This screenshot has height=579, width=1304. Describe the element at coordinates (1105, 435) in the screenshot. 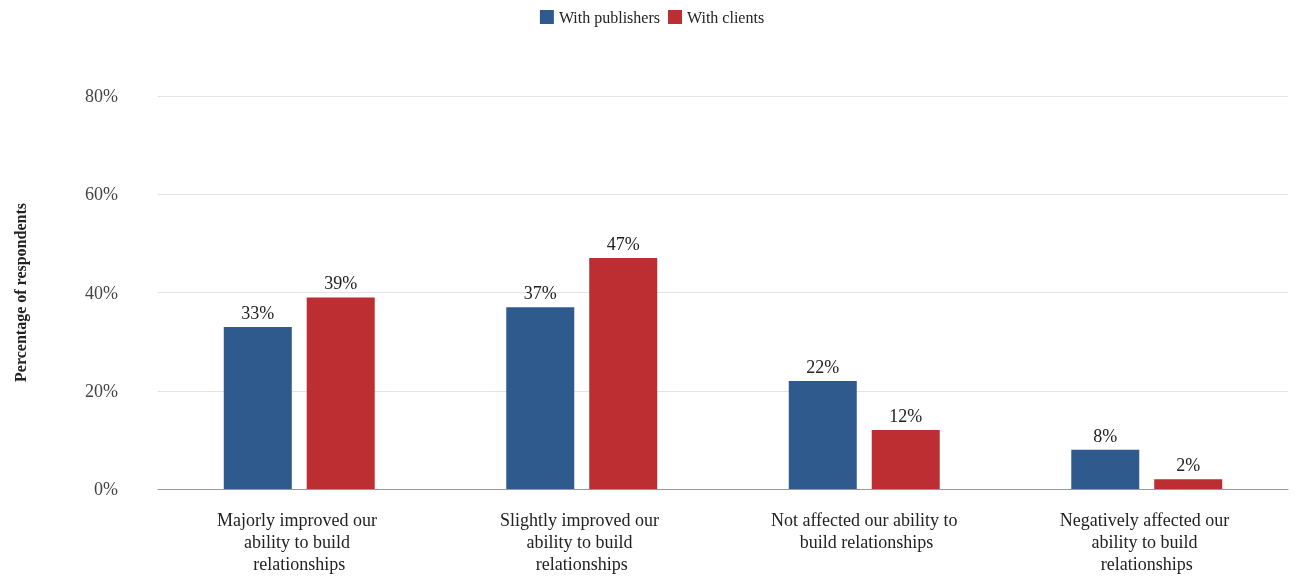

I see `data-label: 8%` at that location.